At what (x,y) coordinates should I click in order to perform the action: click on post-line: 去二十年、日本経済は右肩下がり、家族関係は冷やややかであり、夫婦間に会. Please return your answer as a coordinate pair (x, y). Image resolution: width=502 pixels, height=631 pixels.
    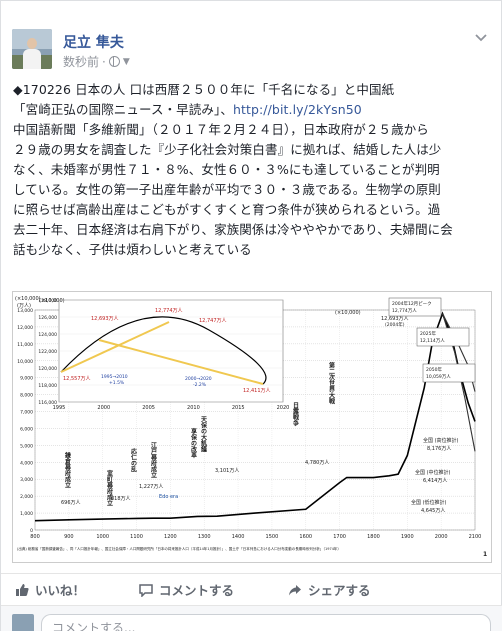
    Looking at the image, I should click on (233, 229).